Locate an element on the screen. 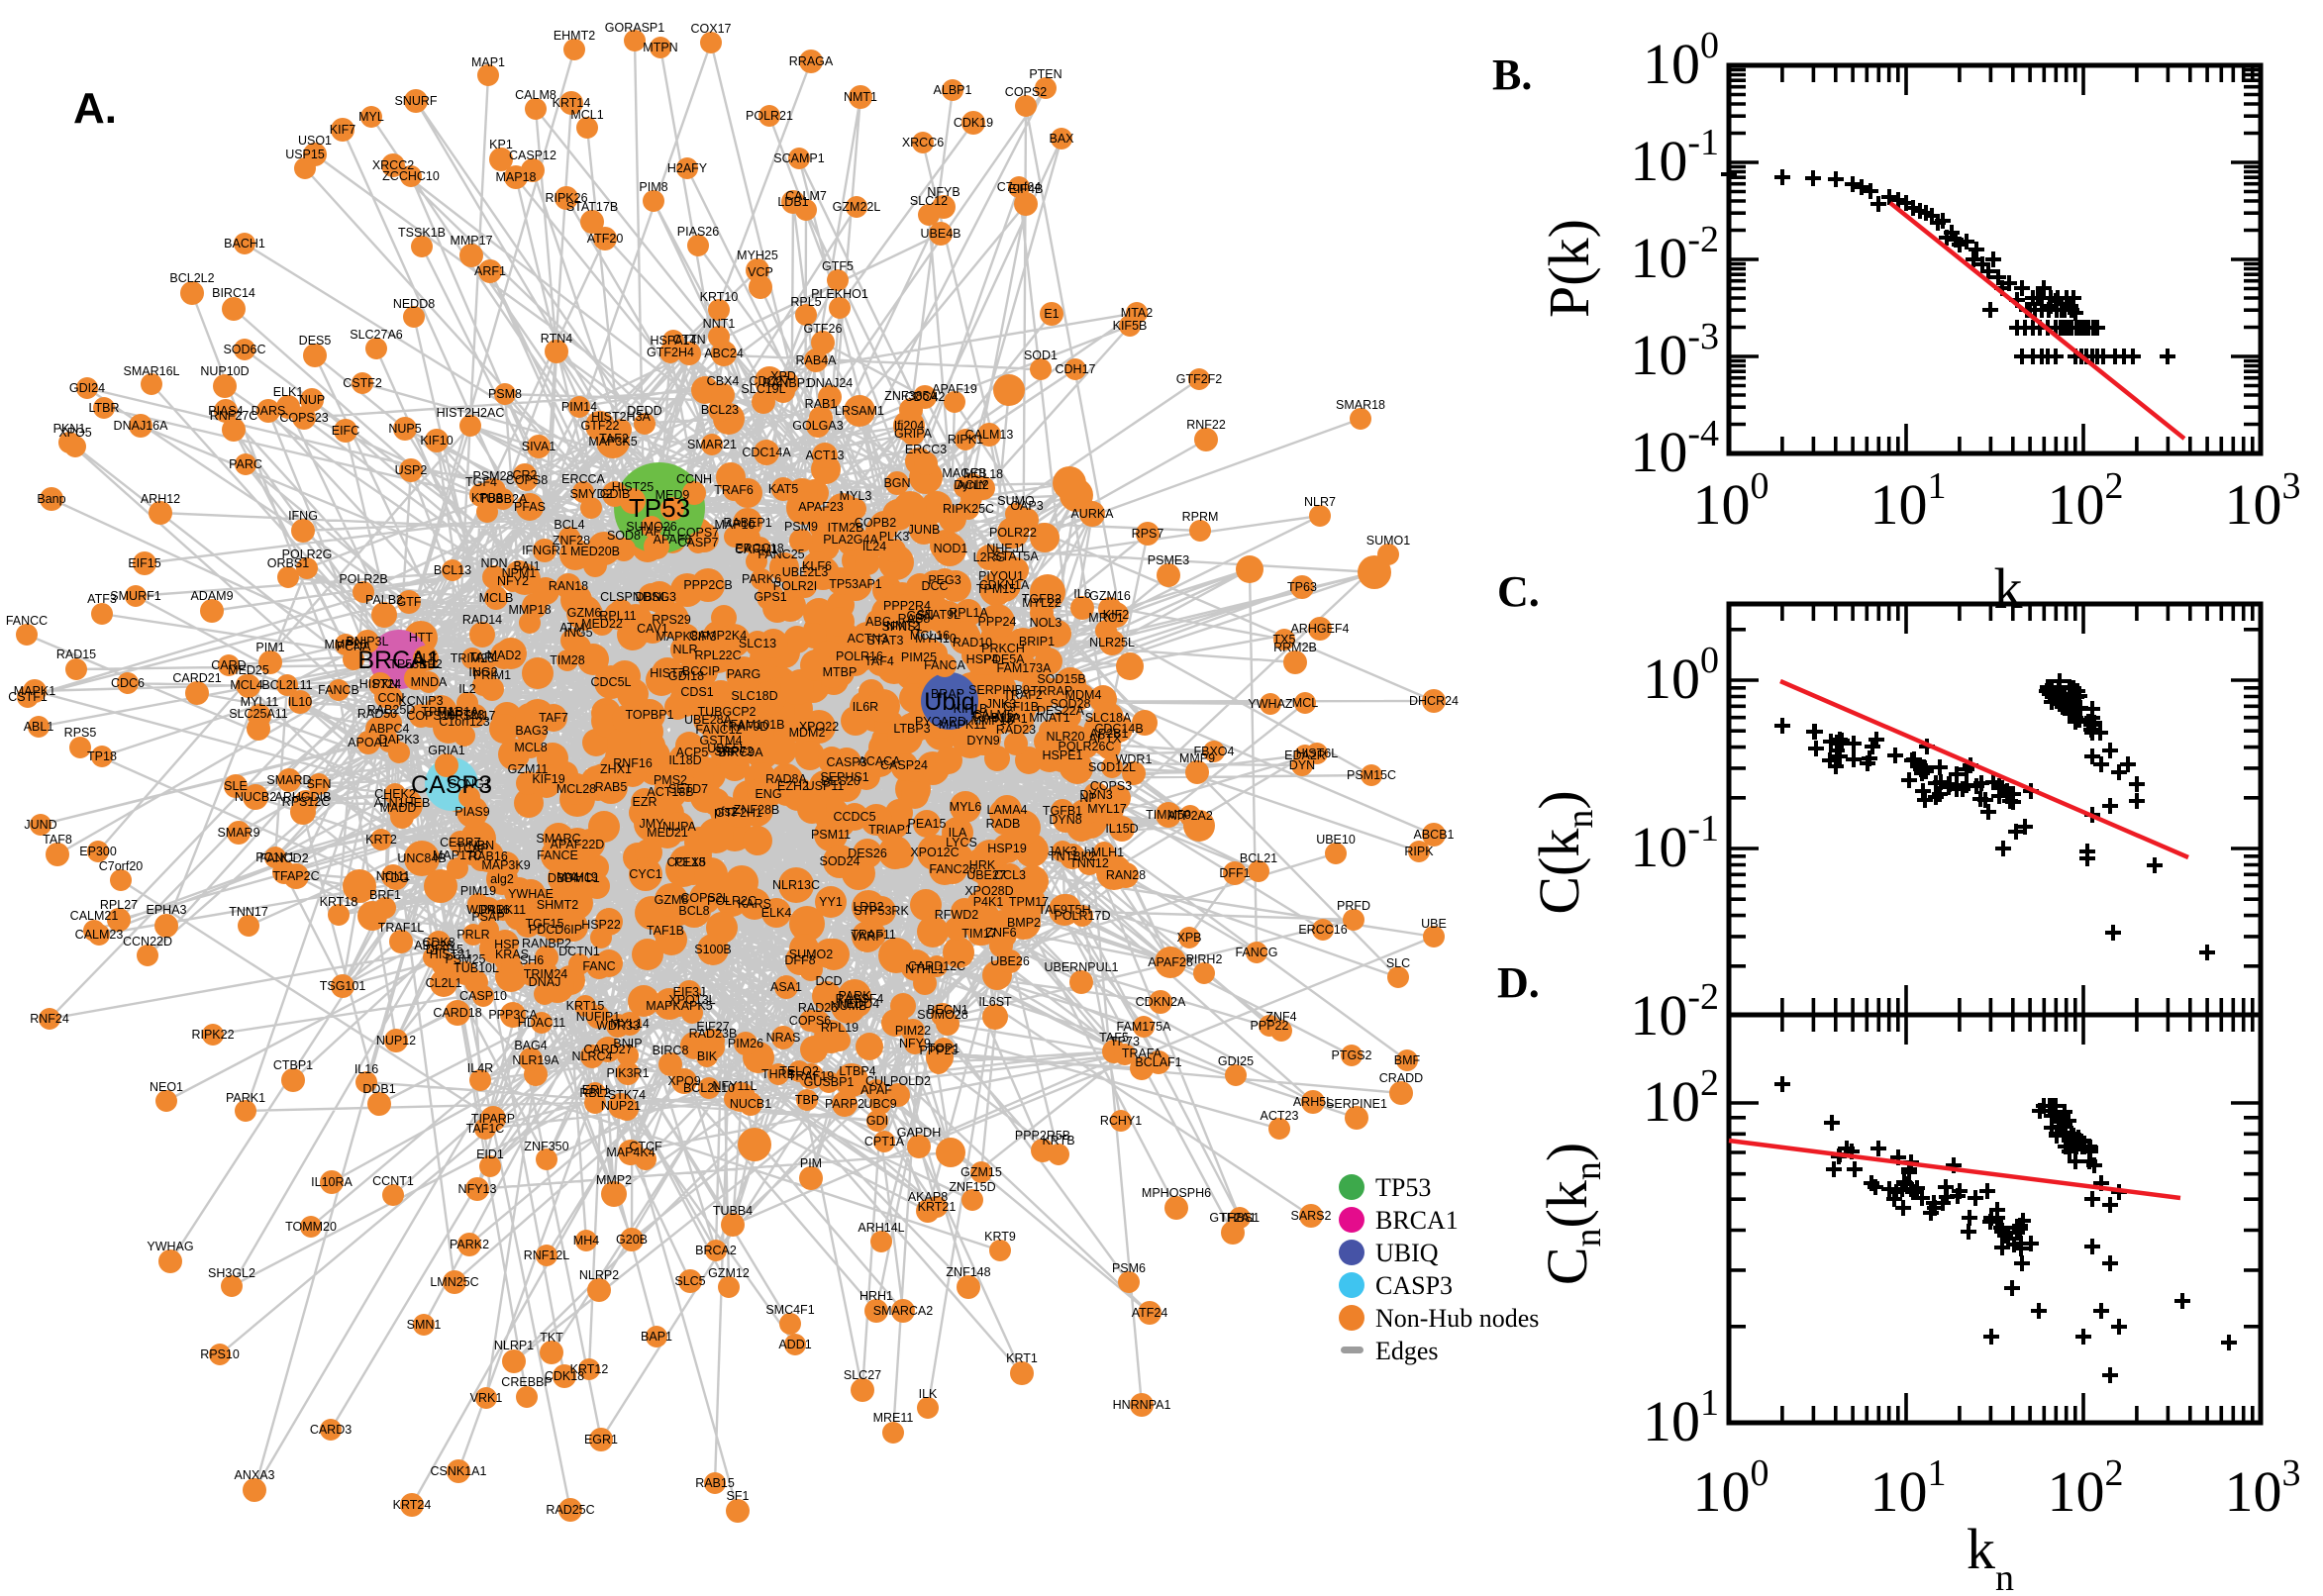  svg-text: D. is located at coordinates (1518, 982).